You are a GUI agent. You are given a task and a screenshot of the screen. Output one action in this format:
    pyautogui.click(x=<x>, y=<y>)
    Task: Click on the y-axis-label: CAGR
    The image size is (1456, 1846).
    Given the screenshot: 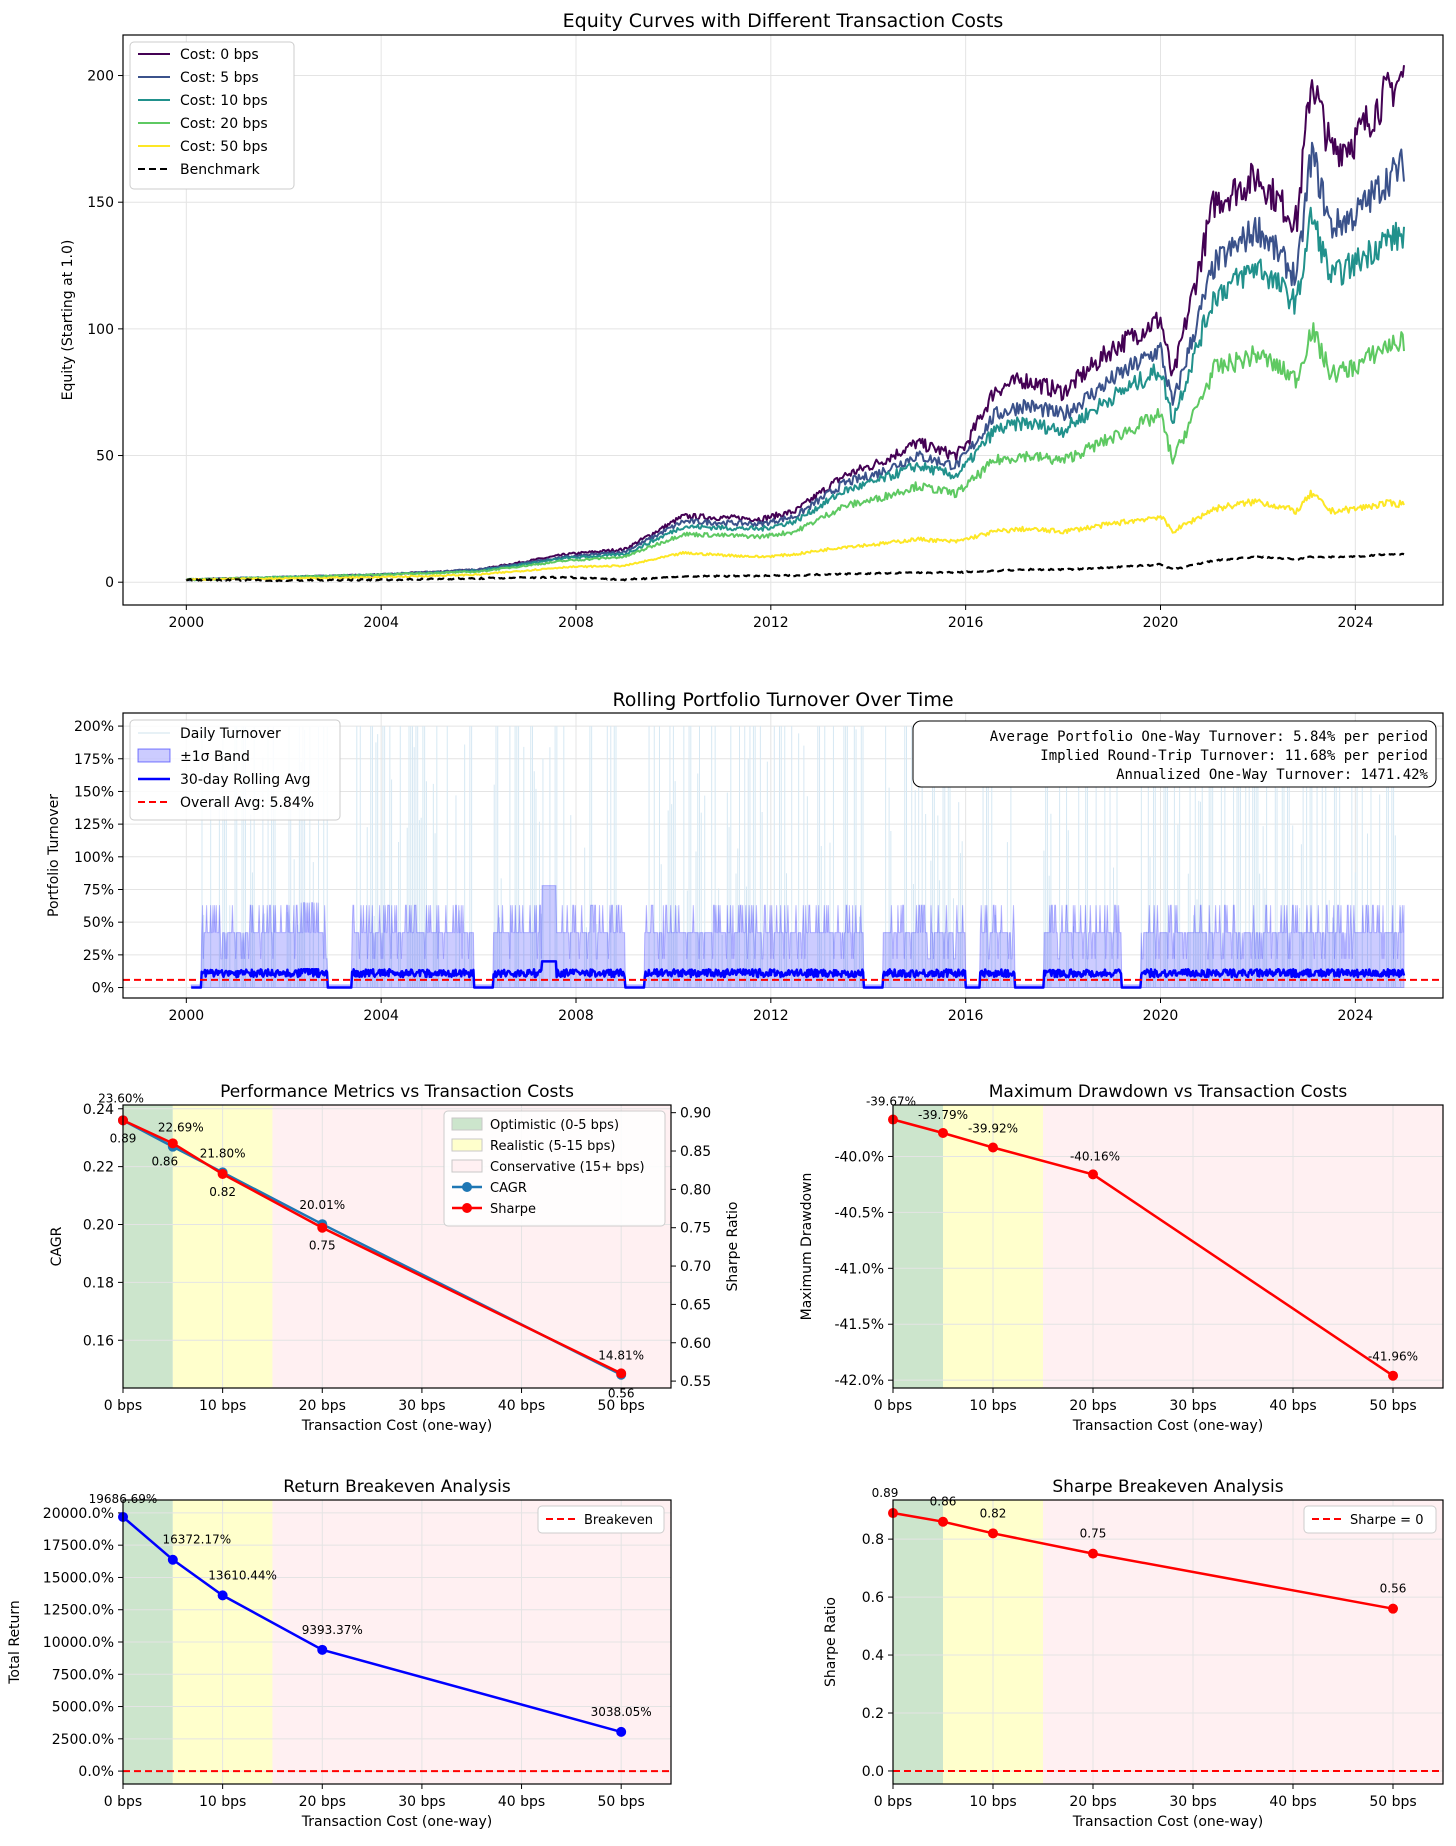 What is the action you would take?
    pyautogui.click(x=57, y=1246)
    